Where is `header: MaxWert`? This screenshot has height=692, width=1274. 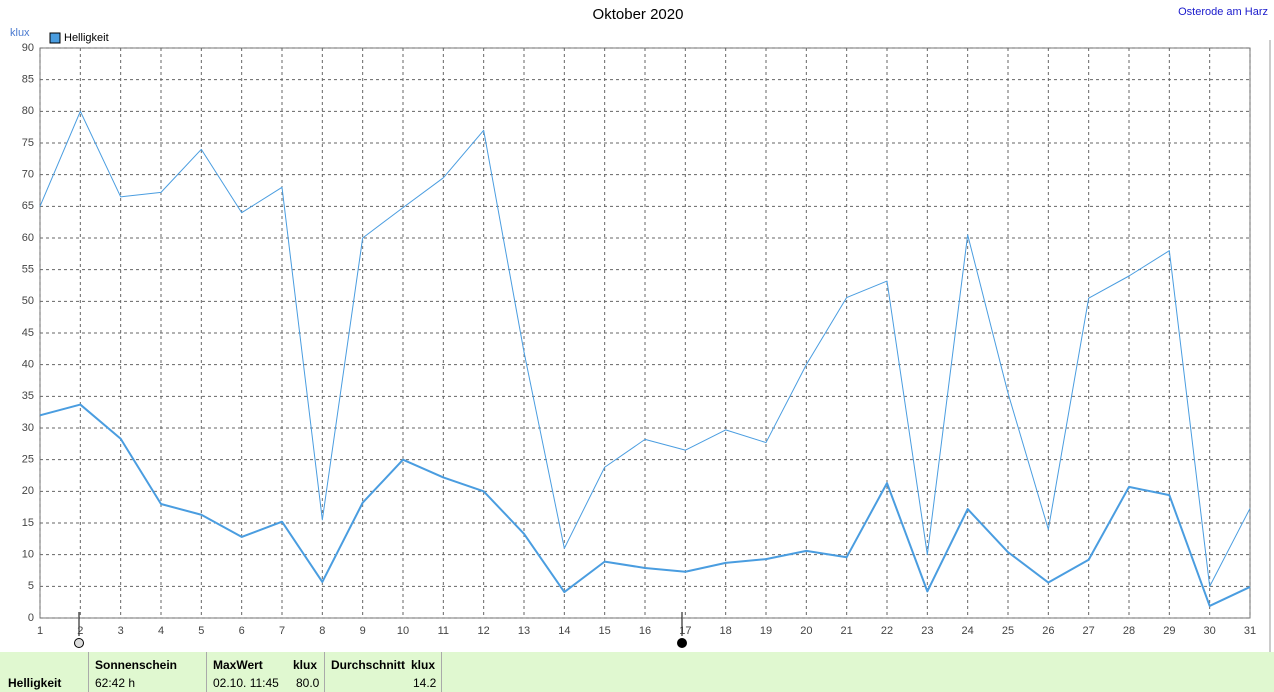 header: MaxWert is located at coordinates (238, 665).